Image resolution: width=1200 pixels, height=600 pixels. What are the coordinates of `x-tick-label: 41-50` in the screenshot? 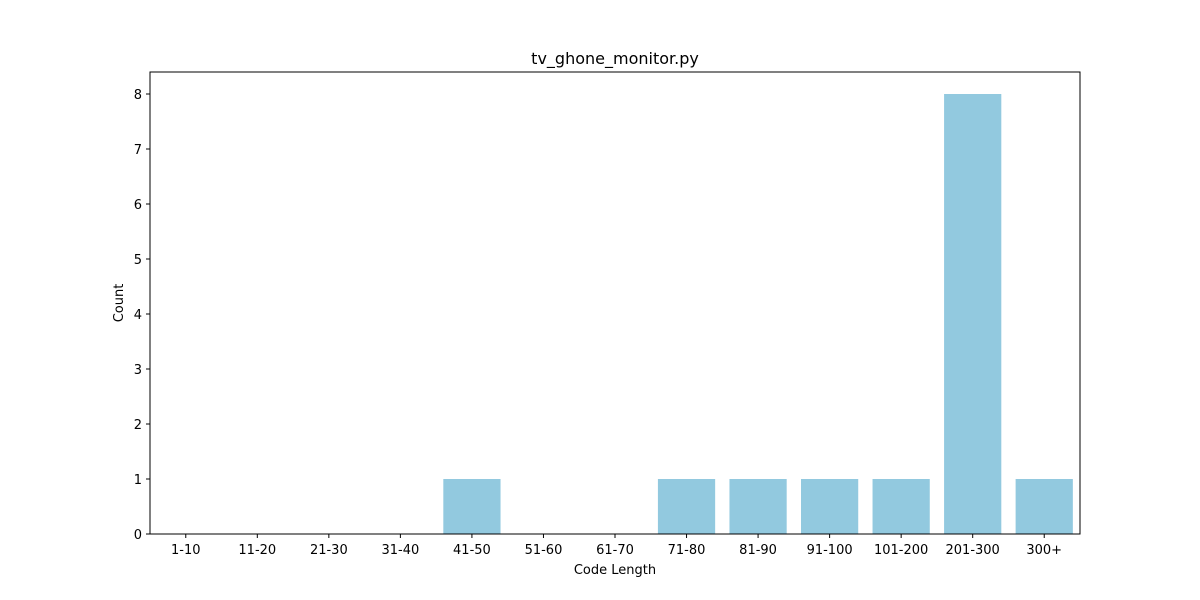 It's located at (472, 550).